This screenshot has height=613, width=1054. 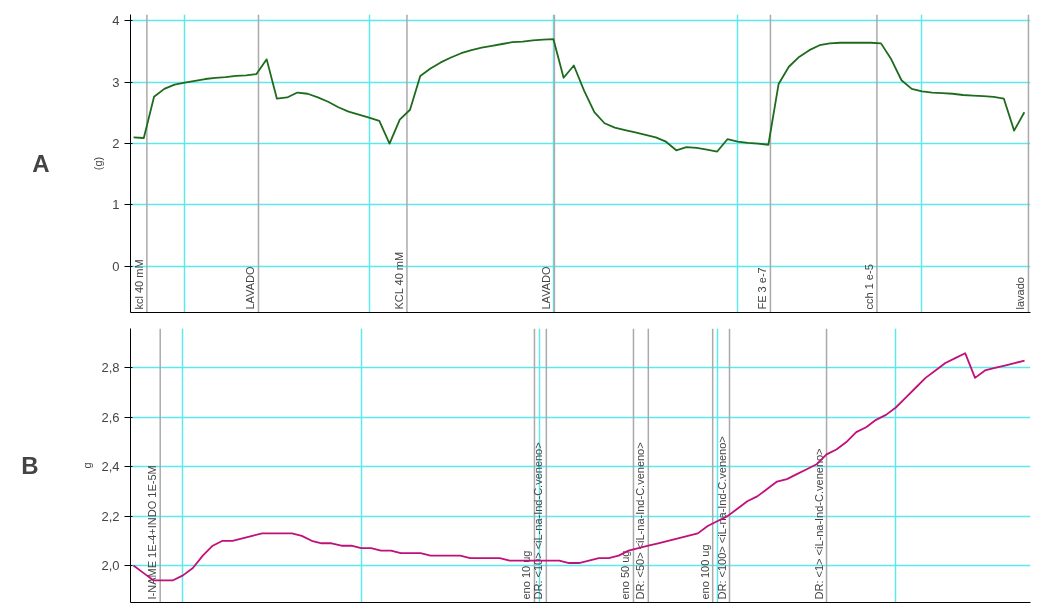 I want to click on annotation: I-NAME 1E-4+INDO 1E-5M, so click(x=152, y=532).